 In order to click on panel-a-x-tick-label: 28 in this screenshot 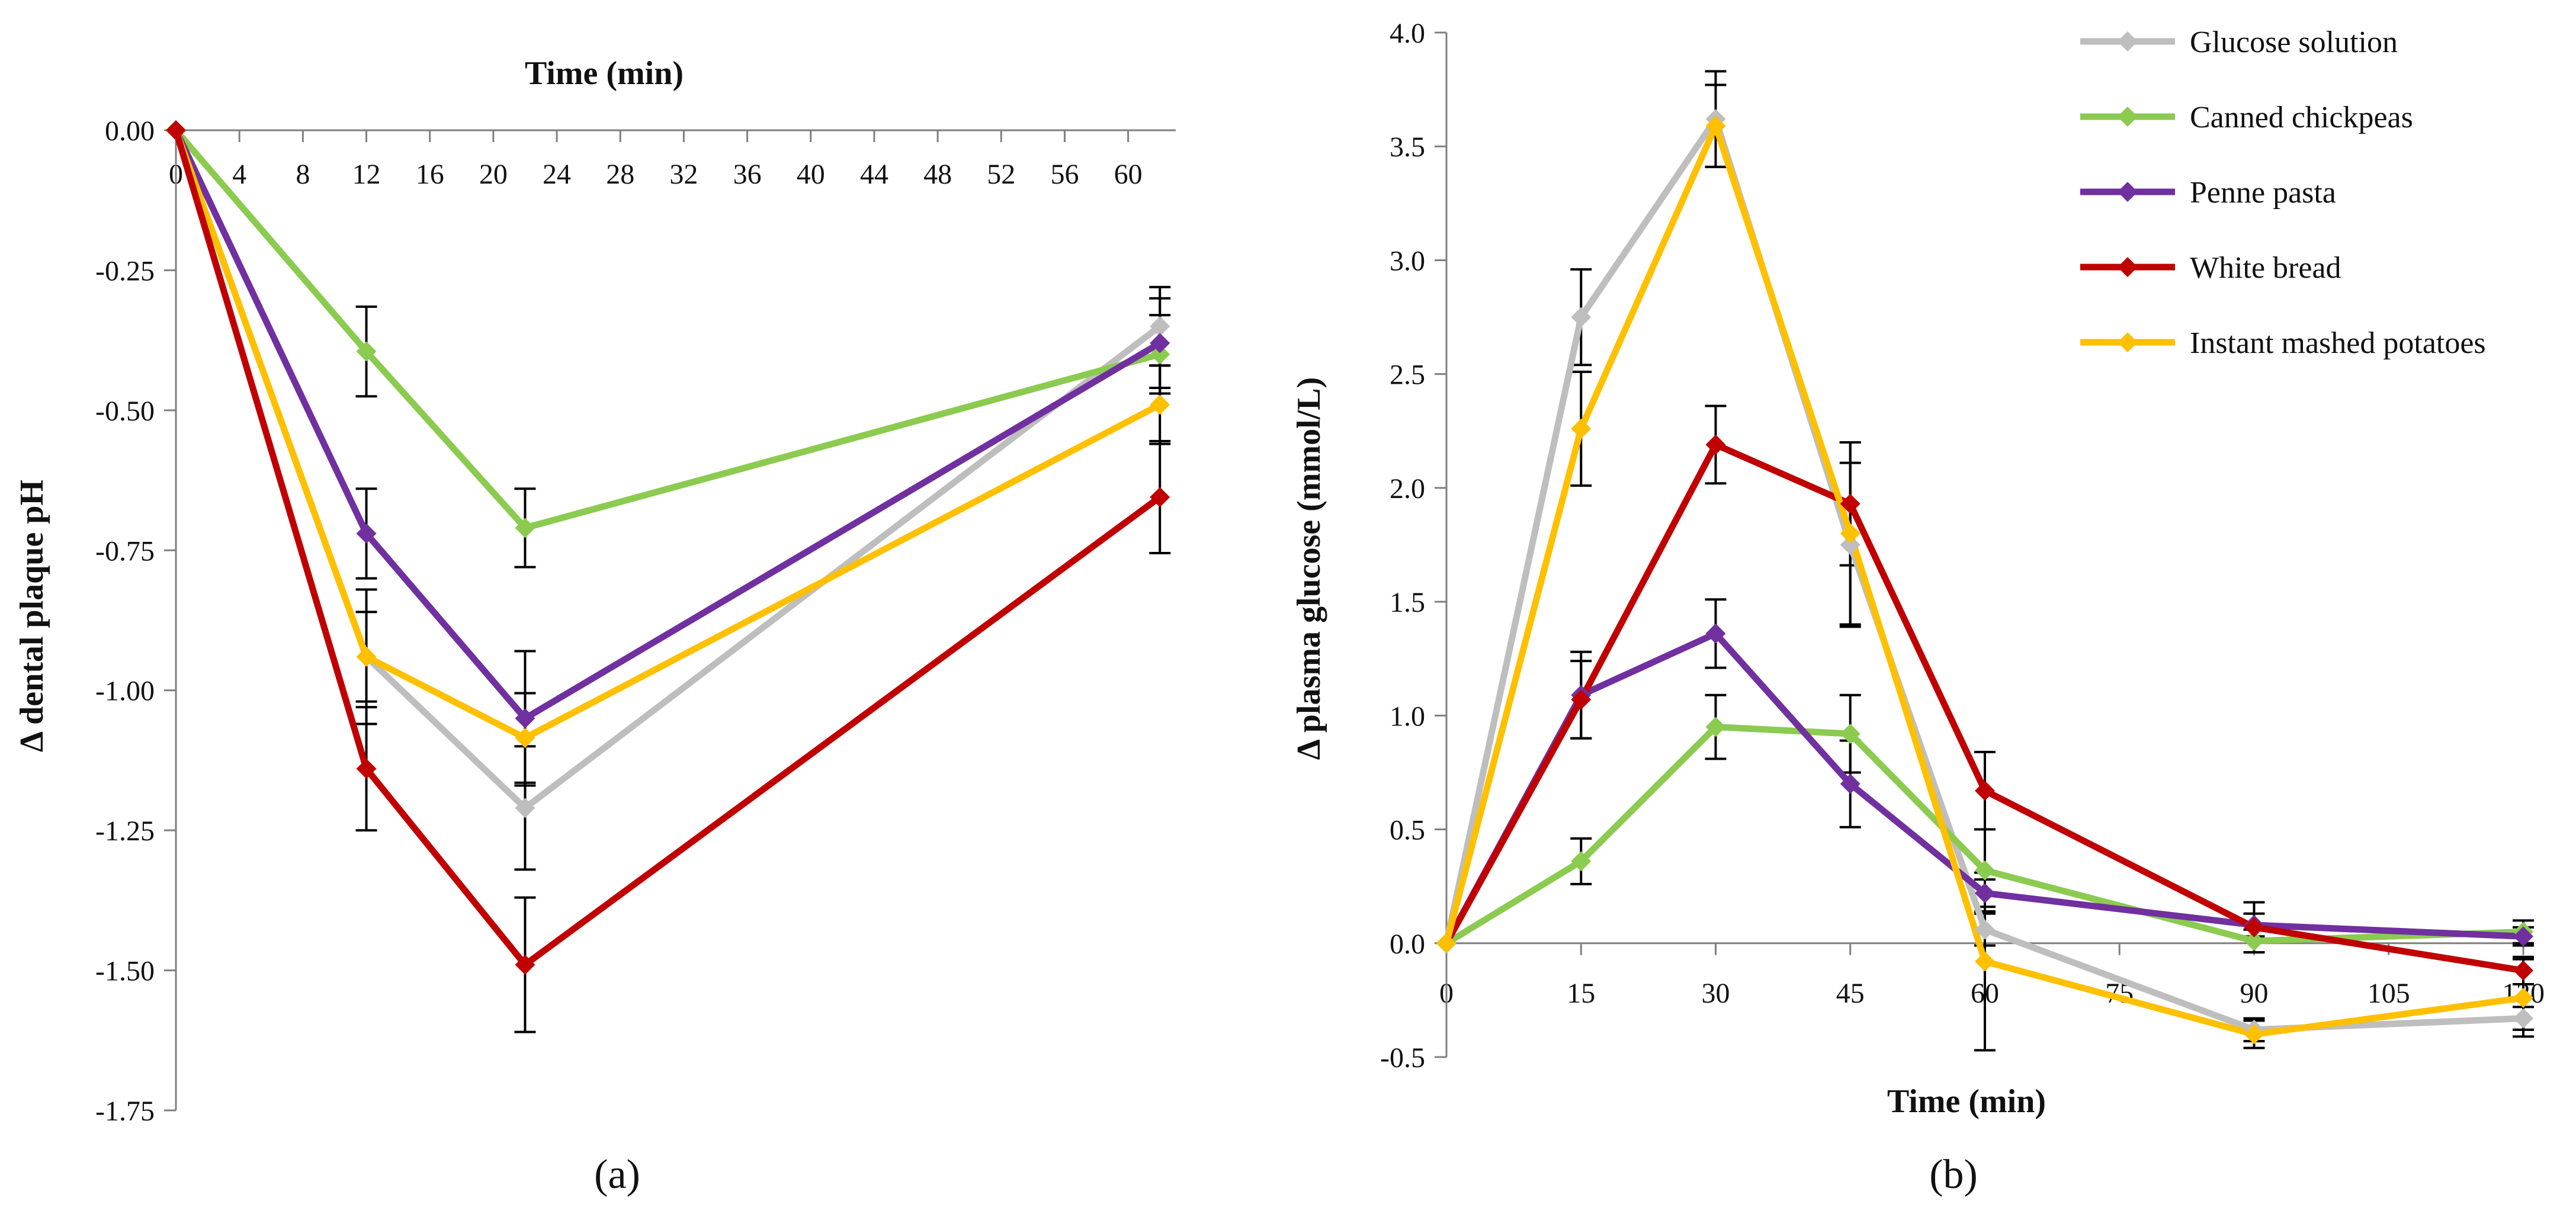, I will do `click(620, 174)`.